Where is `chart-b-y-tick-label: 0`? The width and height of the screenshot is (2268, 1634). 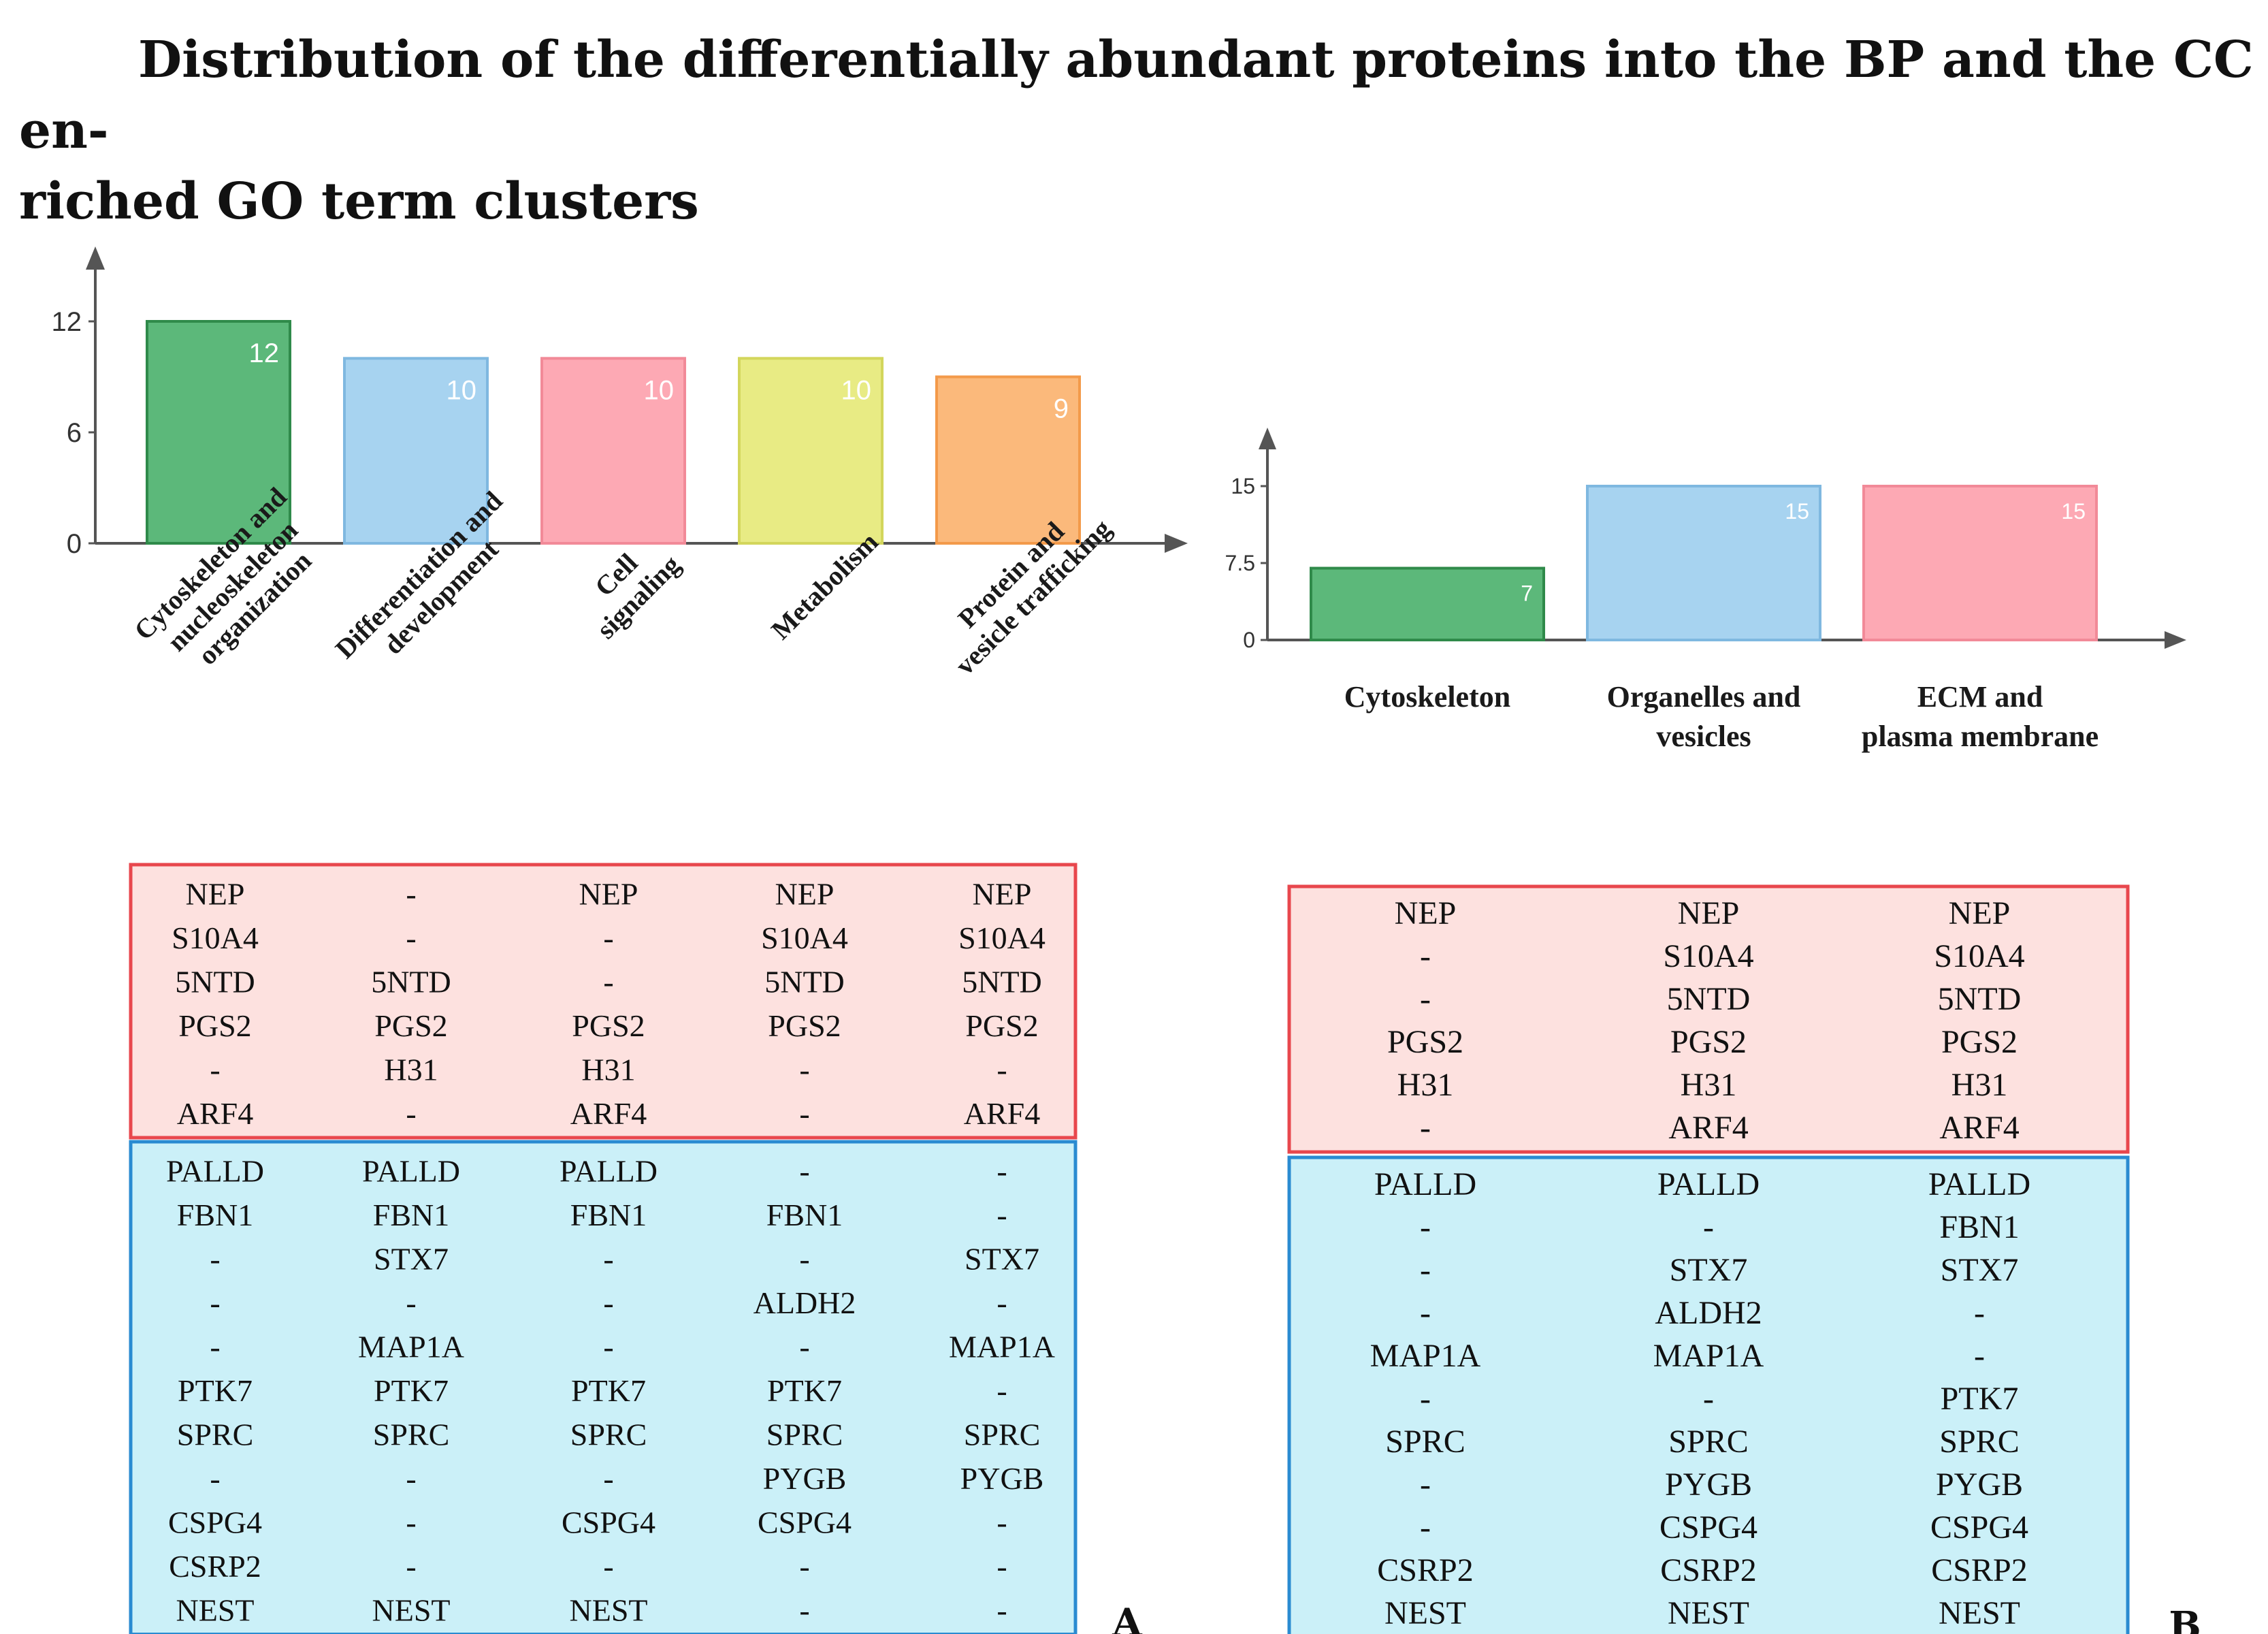
chart-b-y-tick-label: 0 is located at coordinates (1249, 640).